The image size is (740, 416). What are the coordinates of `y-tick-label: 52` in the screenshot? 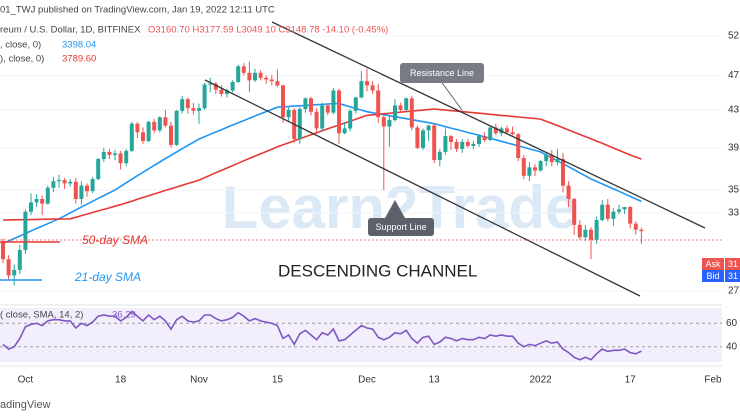 It's located at (734, 36).